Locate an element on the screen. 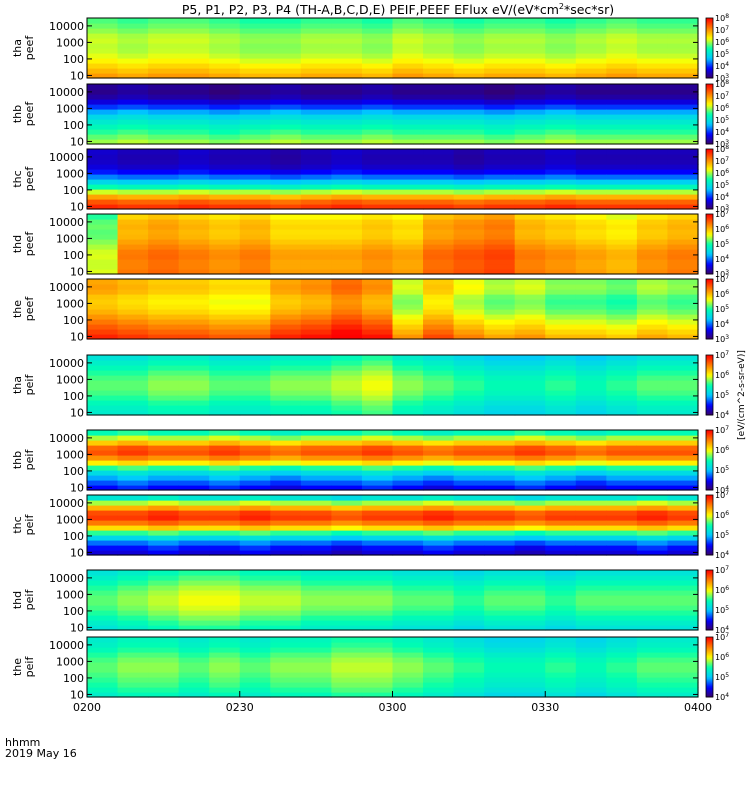 The image size is (750, 804). panel-frame is located at coordinates (392, 179).